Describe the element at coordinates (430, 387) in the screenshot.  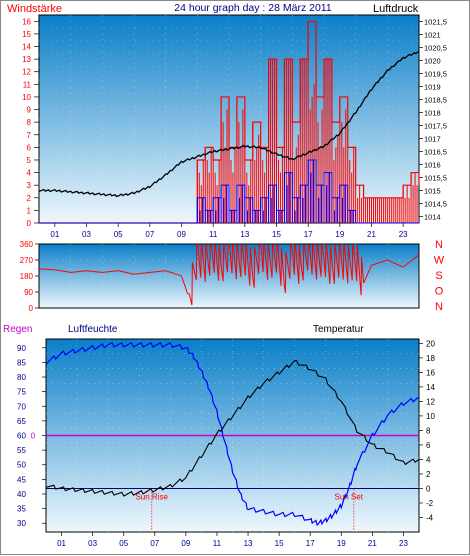
I see `temperature-y-tick-label: 14` at that location.